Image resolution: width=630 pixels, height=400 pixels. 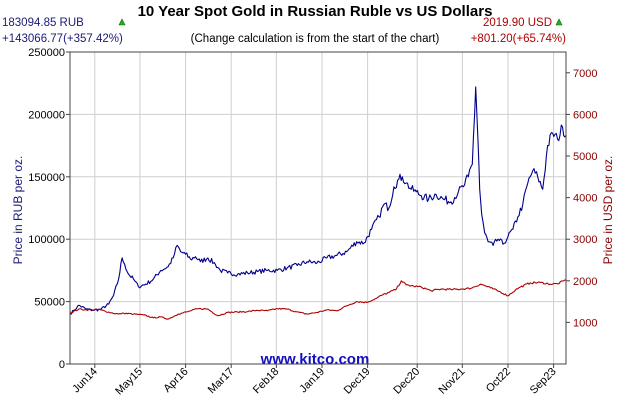 I want to click on left-tick-label: 150000, so click(x=46, y=178).